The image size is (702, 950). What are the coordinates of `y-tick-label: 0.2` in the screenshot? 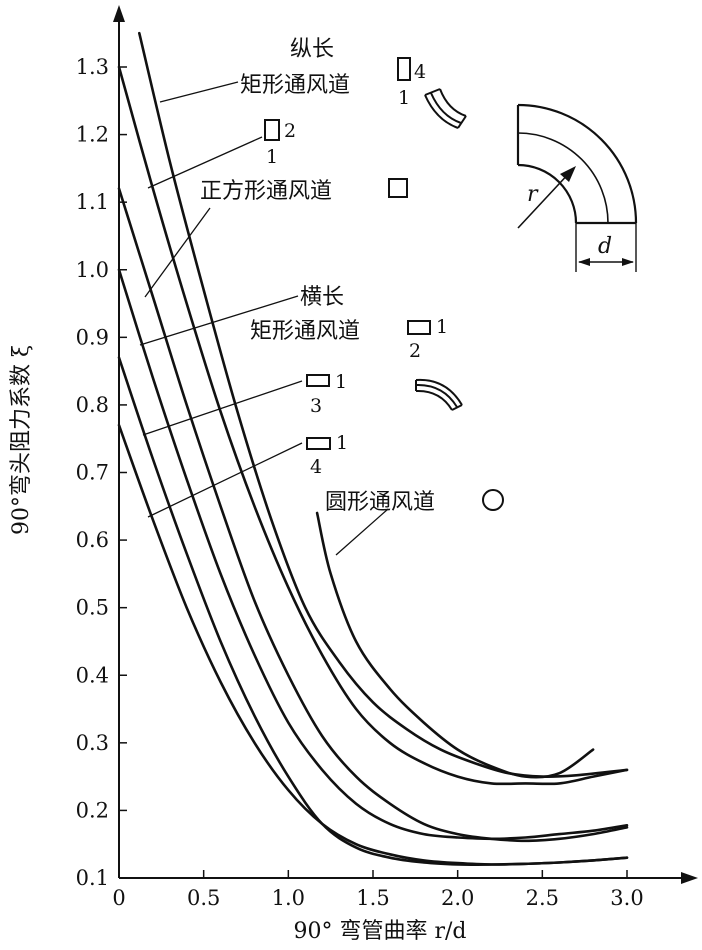 It's located at (92, 810).